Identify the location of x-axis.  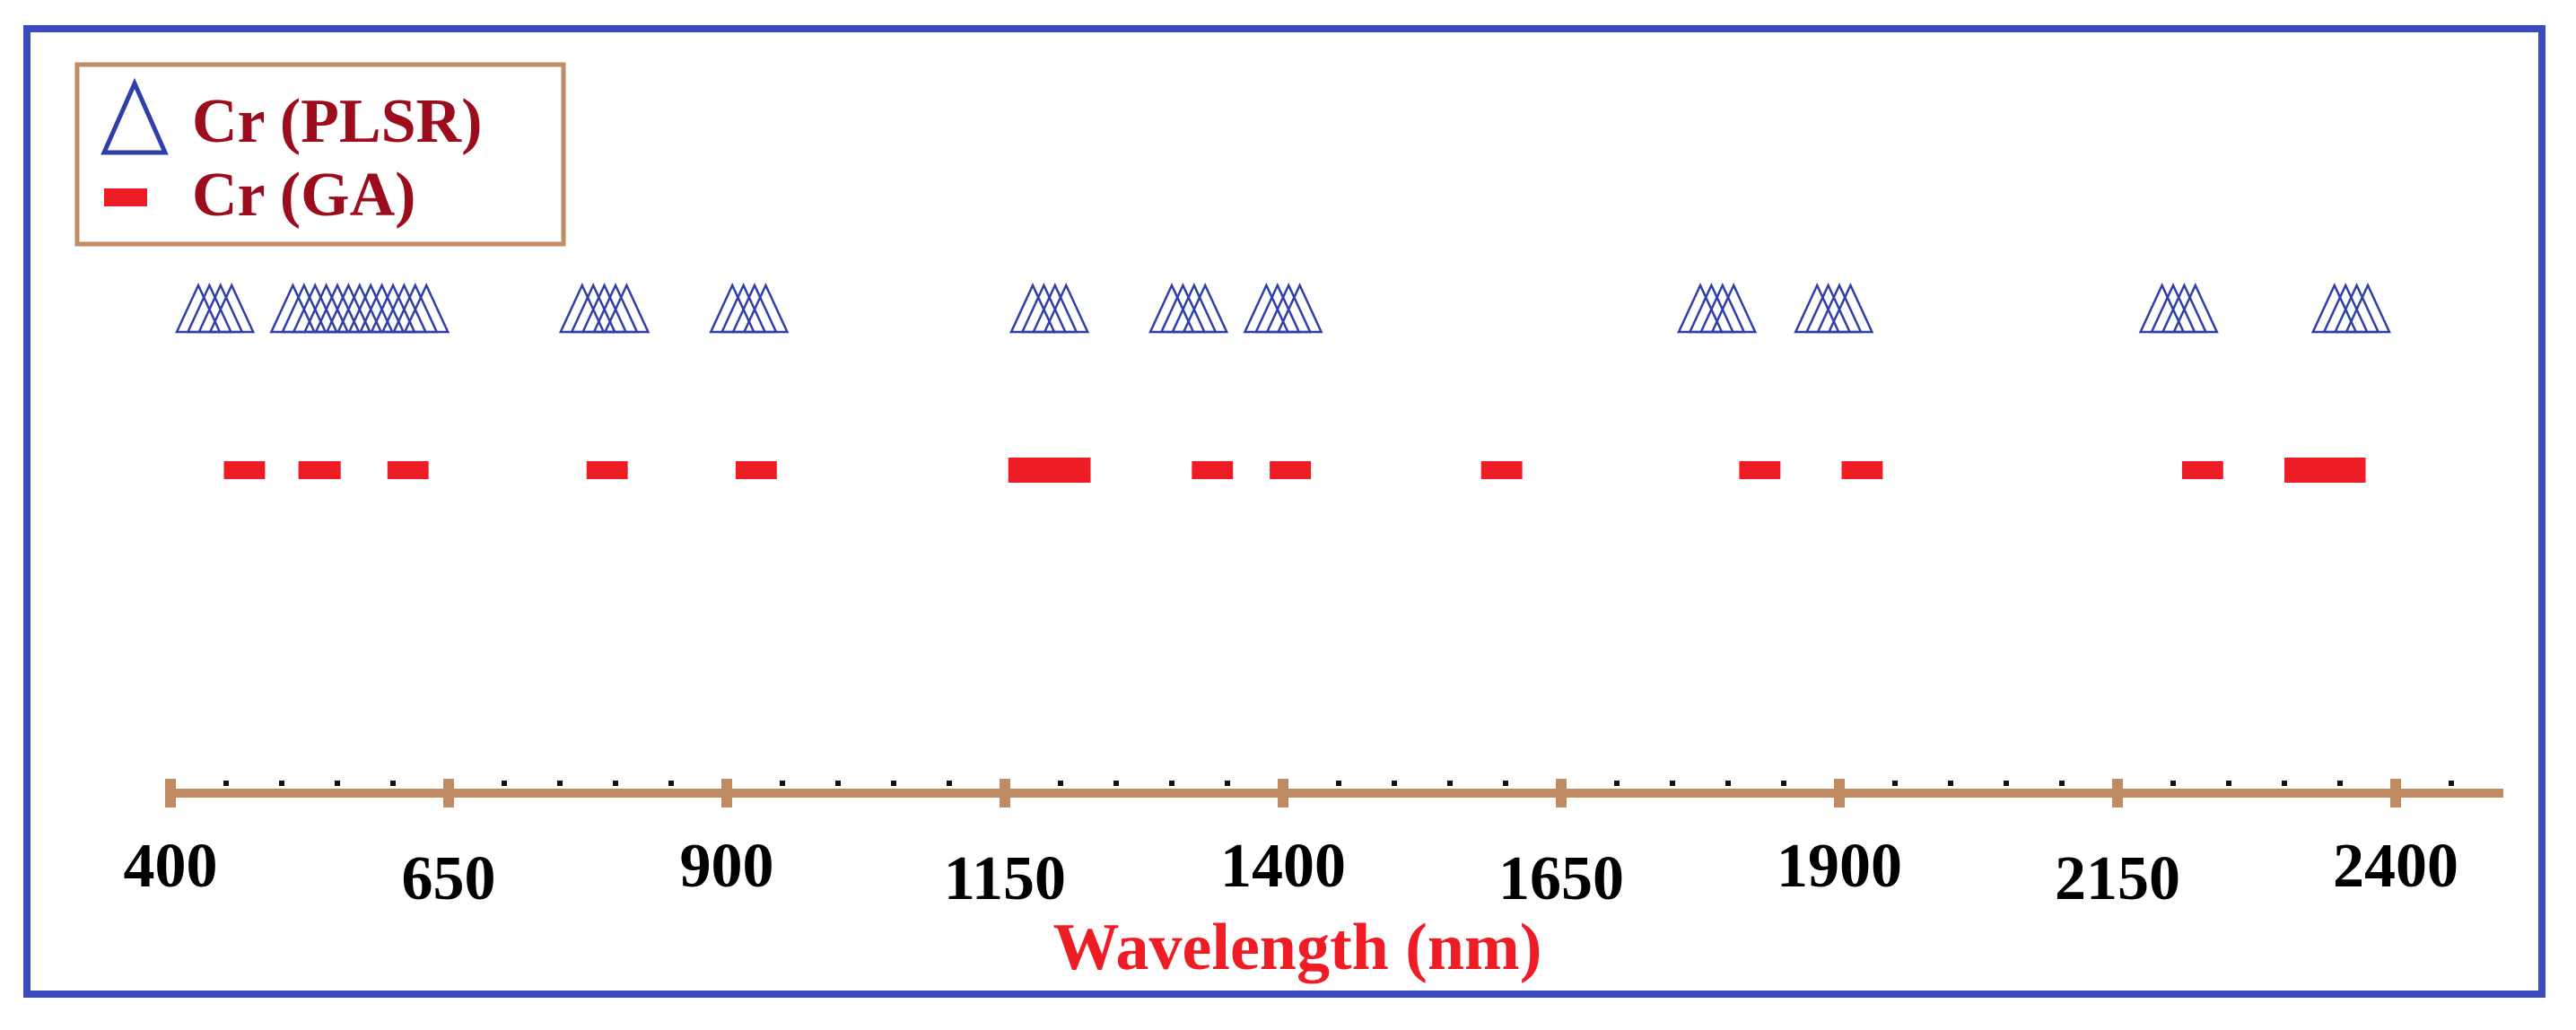
(1334, 793).